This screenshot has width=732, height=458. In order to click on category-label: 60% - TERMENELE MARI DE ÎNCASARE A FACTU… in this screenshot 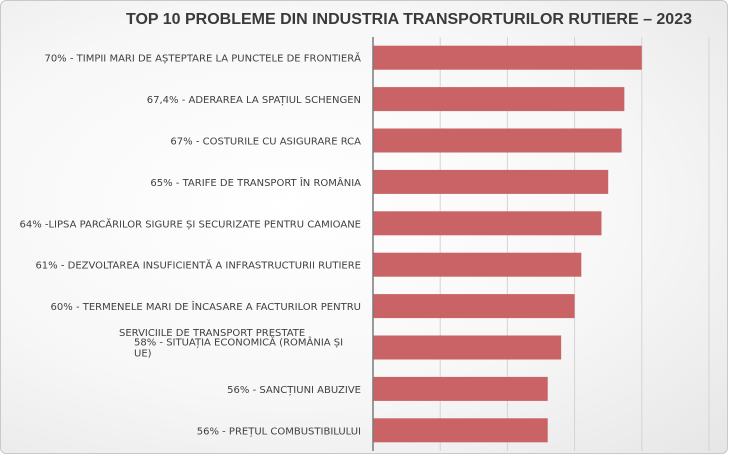, I will do `click(206, 306)`.